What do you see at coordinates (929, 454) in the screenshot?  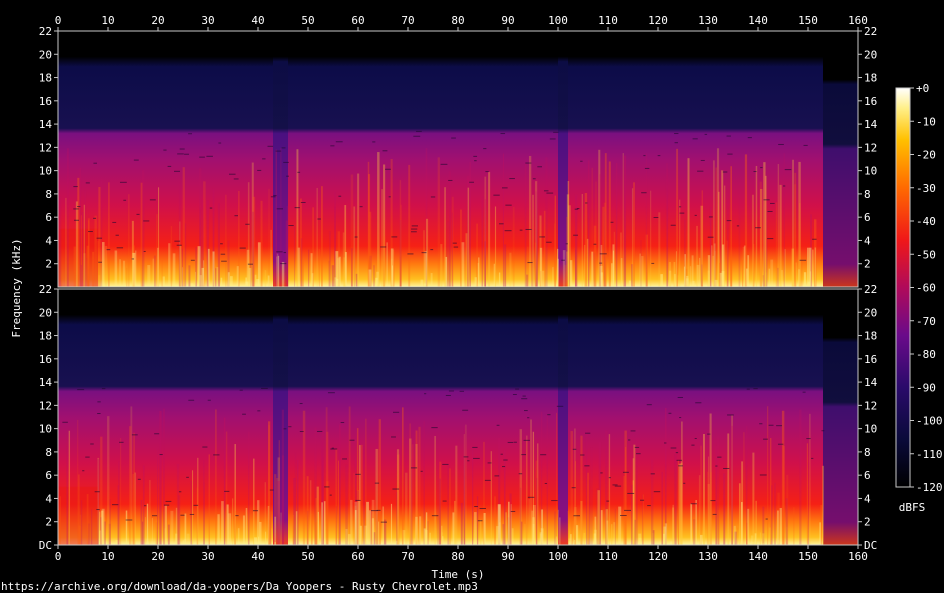 I see `colorbar-tick-label: -110` at bounding box center [929, 454].